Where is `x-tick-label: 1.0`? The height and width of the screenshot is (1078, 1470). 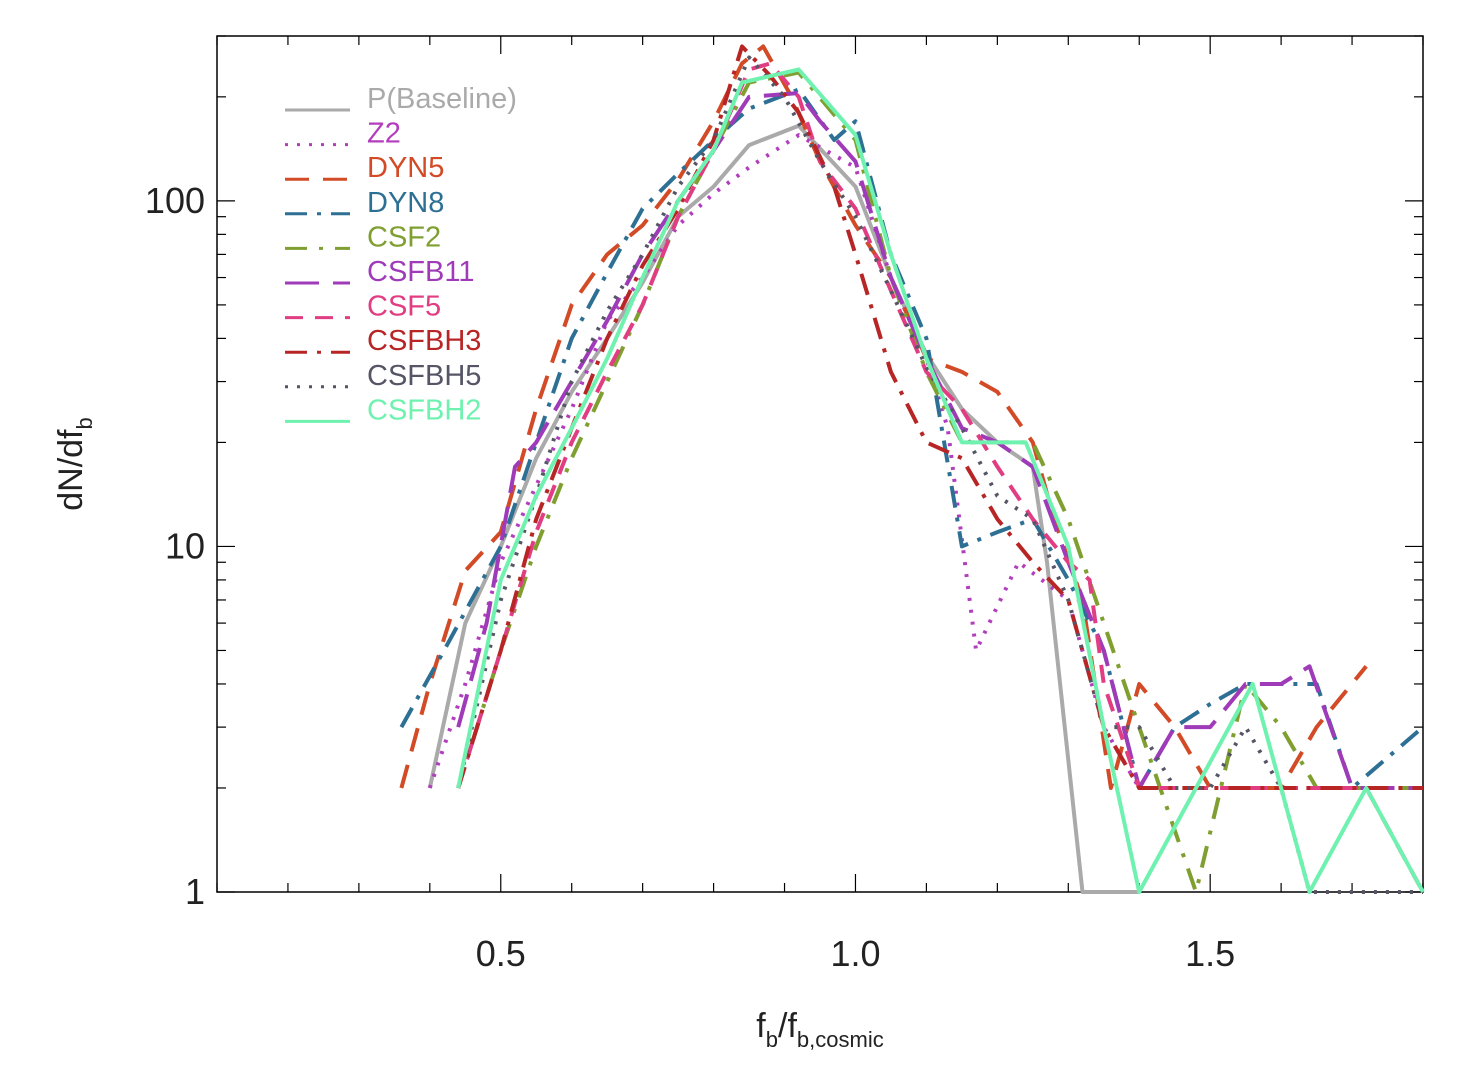
x-tick-label: 1.0 is located at coordinates (855, 953).